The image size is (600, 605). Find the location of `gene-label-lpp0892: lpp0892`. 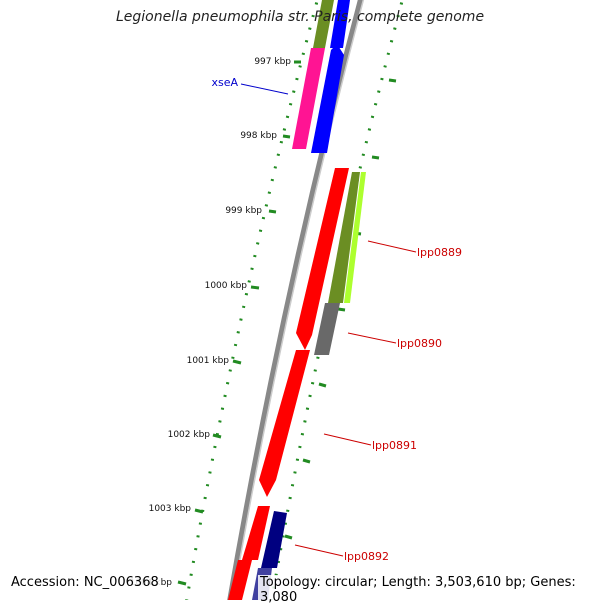

gene-label-lpp0892: lpp0892 is located at coordinates (366, 556).